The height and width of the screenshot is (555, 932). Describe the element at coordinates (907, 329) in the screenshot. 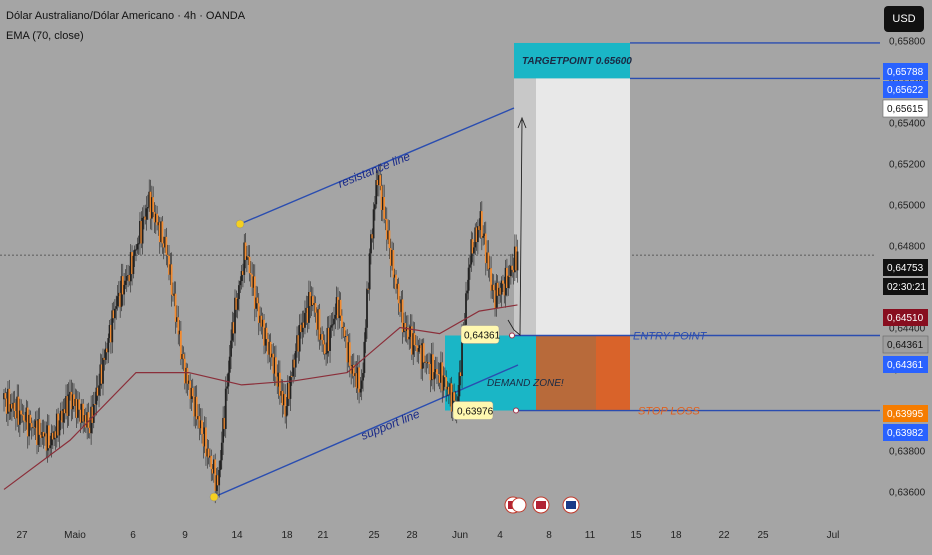

I see `y-tick-label: 0,64400` at that location.